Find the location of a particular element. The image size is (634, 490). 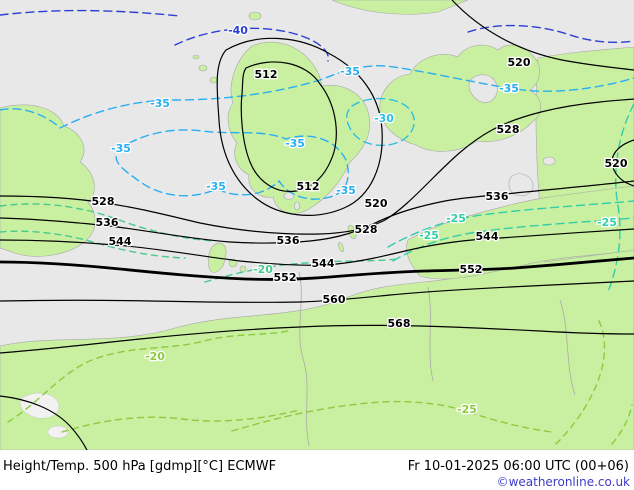

island-zealand is located at coordinates (233, 263).